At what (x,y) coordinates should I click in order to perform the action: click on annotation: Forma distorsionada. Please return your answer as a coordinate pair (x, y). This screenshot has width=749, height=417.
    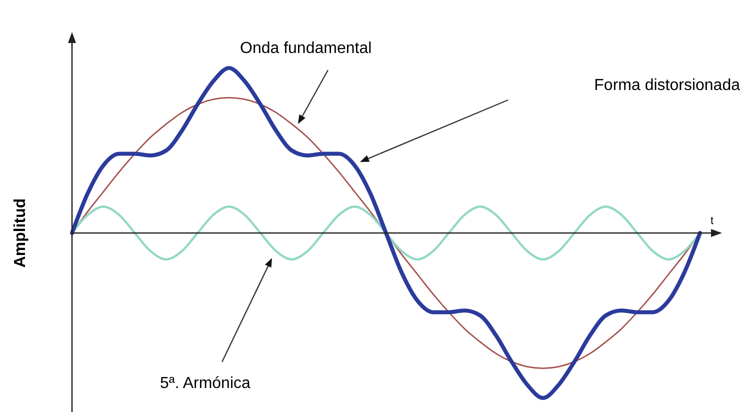
    Looking at the image, I should click on (667, 85).